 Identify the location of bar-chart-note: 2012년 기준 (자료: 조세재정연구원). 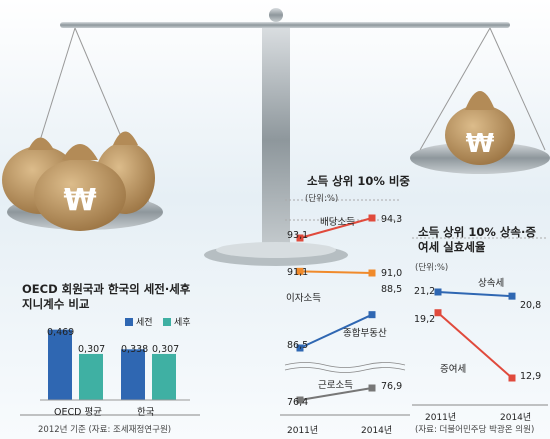
(105, 430).